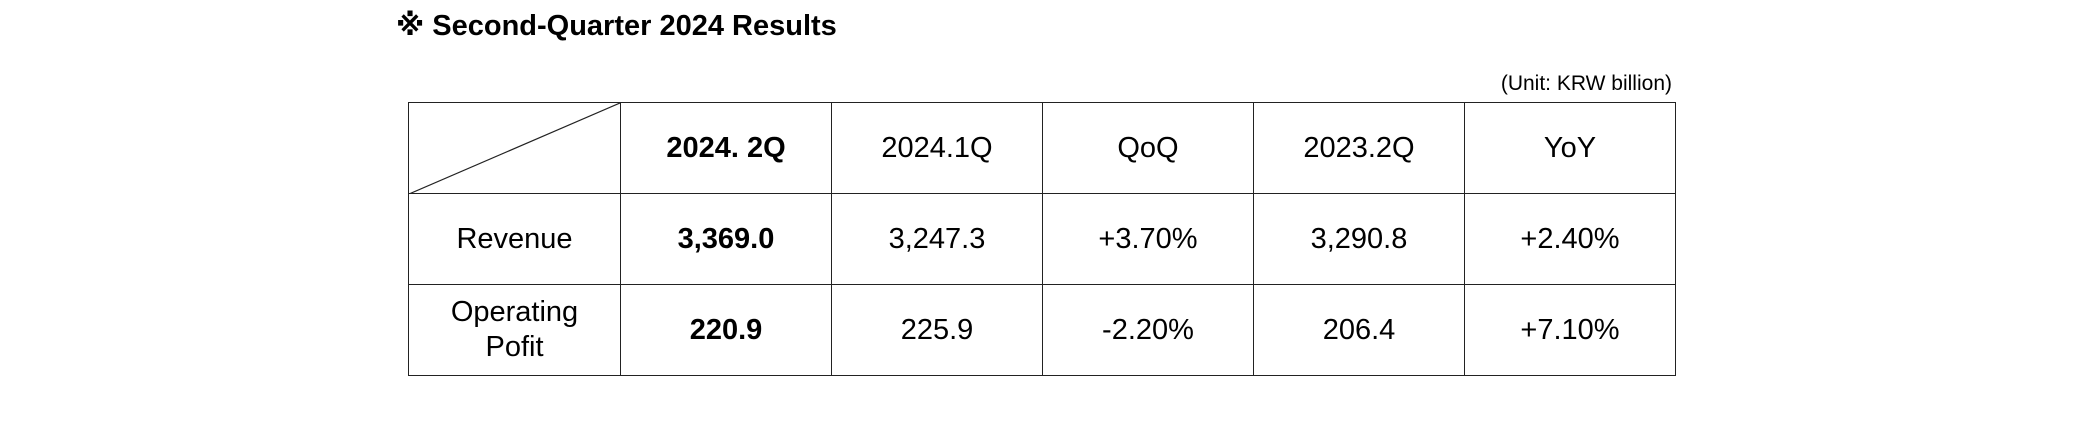  What do you see at coordinates (1359, 239) in the screenshot?
I see `data-cell: 3,290.8` at bounding box center [1359, 239].